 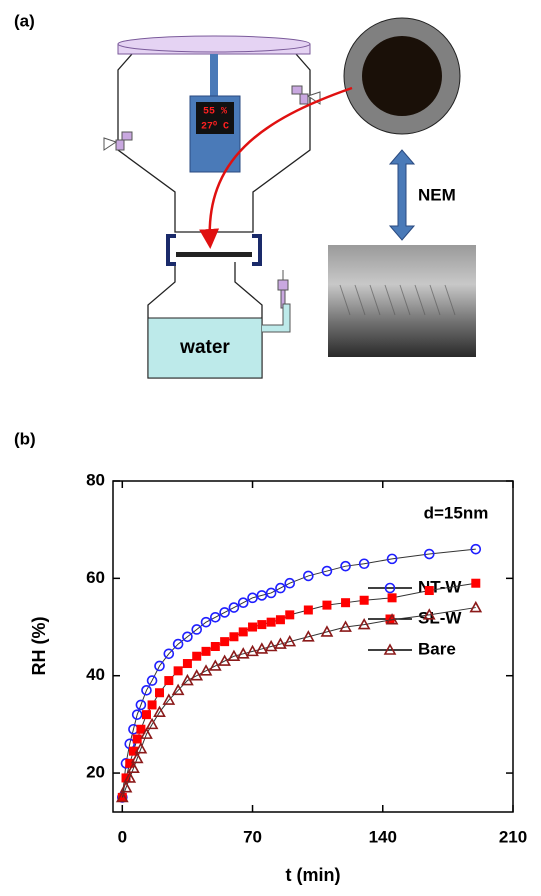 What do you see at coordinates (215, 112) in the screenshot?
I see `display-text: 55 %` at bounding box center [215, 112].